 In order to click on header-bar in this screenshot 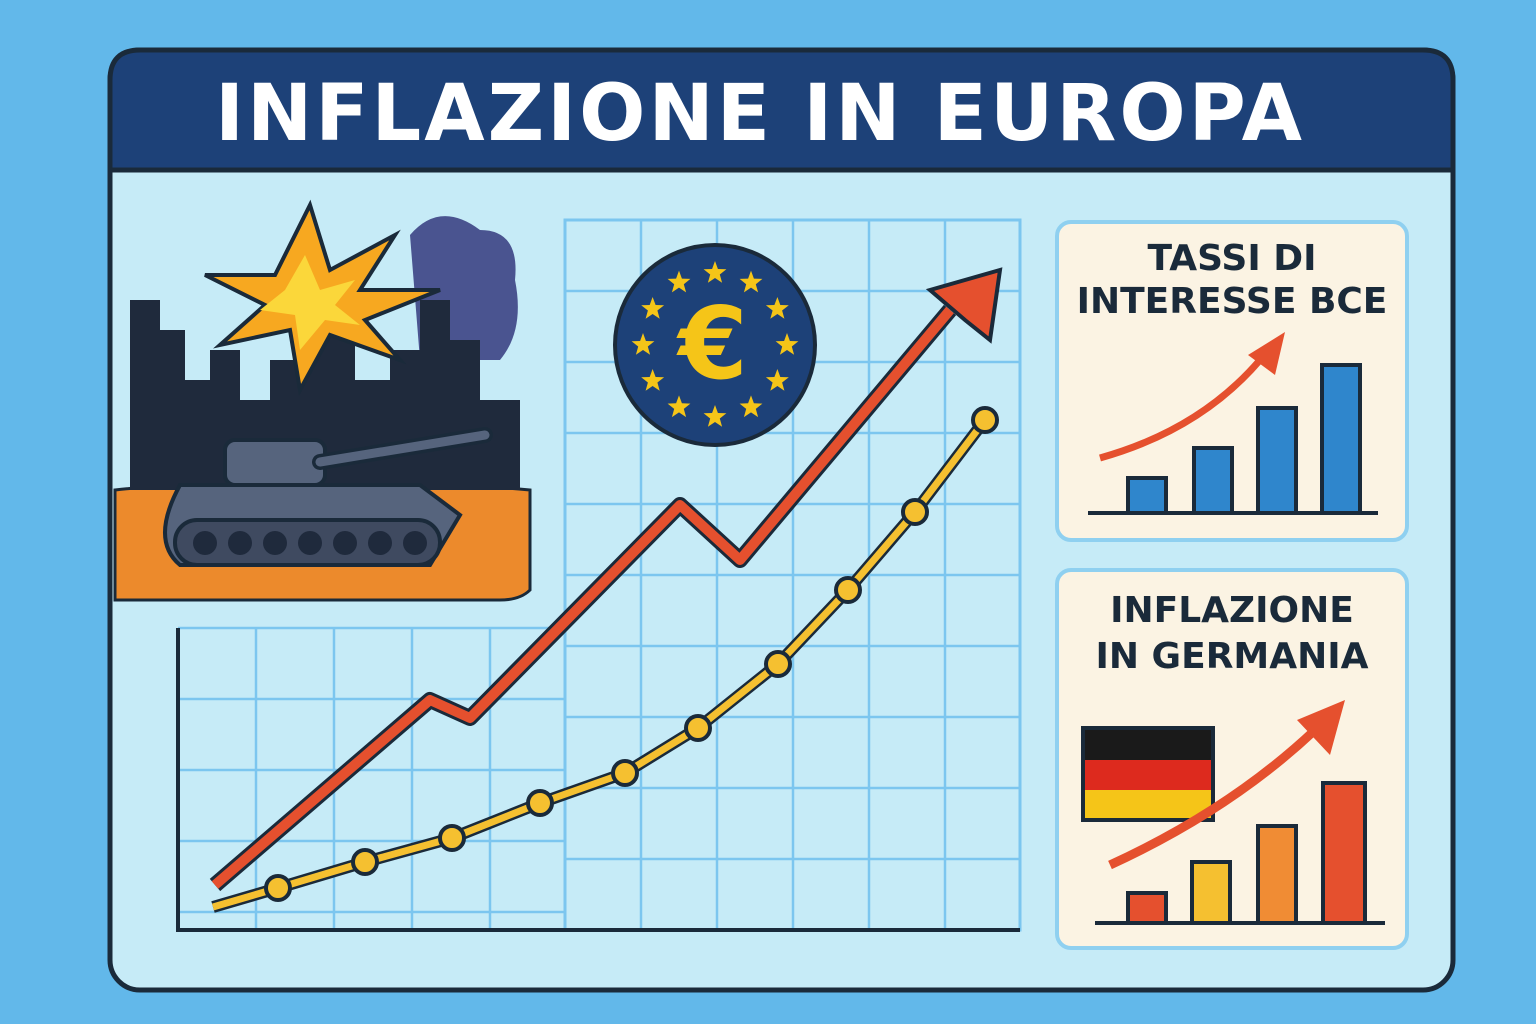, I will do `click(781, 110)`.